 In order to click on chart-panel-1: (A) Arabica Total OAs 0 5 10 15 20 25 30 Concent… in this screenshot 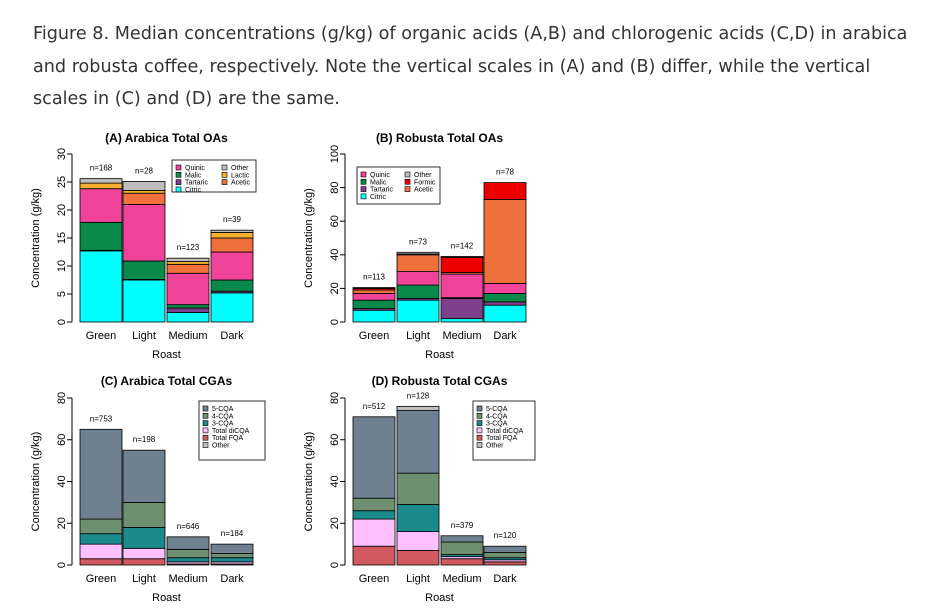, I will do `click(143, 246)`.